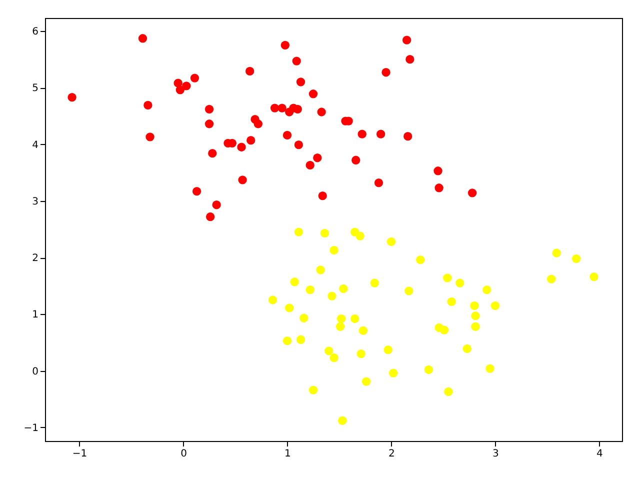 Image resolution: width=640 pixels, height=480 pixels. What do you see at coordinates (80, 454) in the screenshot?
I see `x-tick-label: −1` at bounding box center [80, 454].